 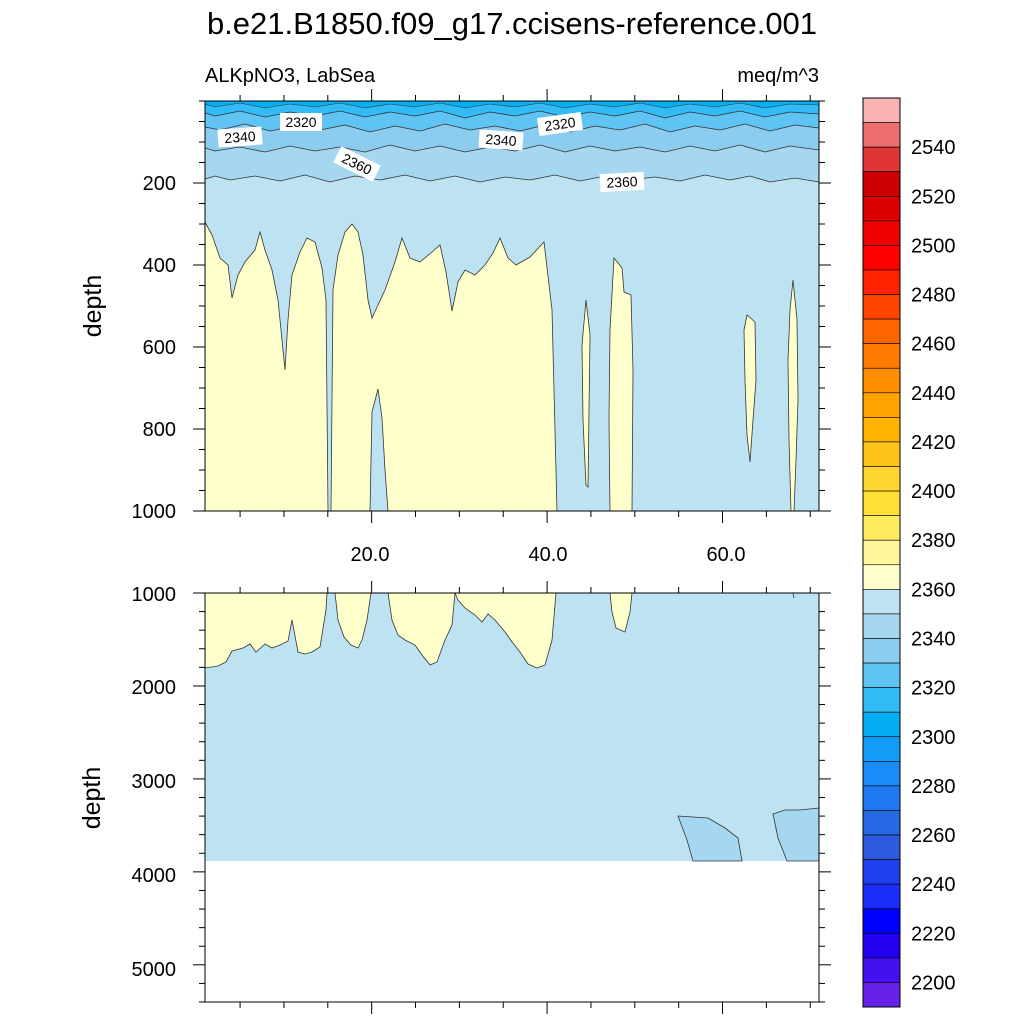 What do you see at coordinates (154, 970) in the screenshot?
I see `y-tick-label: 5000` at bounding box center [154, 970].